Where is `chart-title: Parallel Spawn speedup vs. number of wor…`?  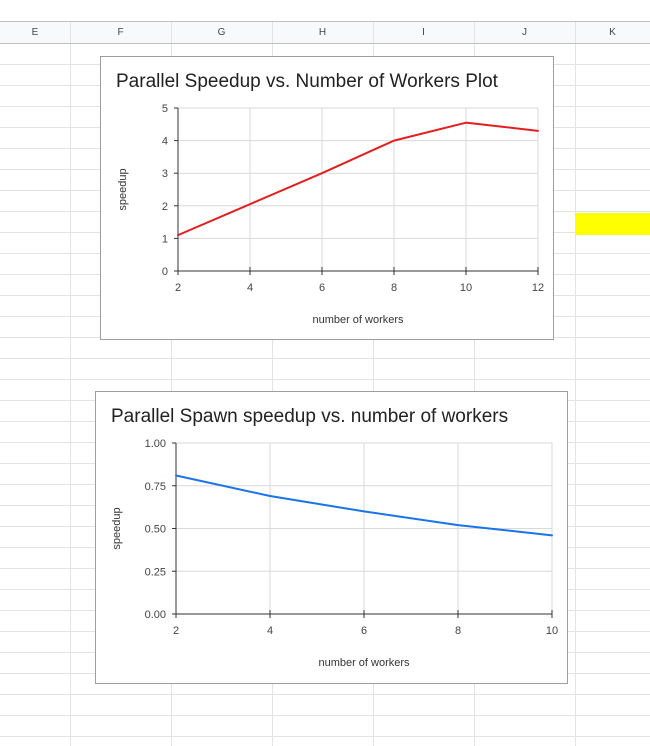 chart-title: Parallel Spawn speedup vs. number of wor… is located at coordinates (310, 416).